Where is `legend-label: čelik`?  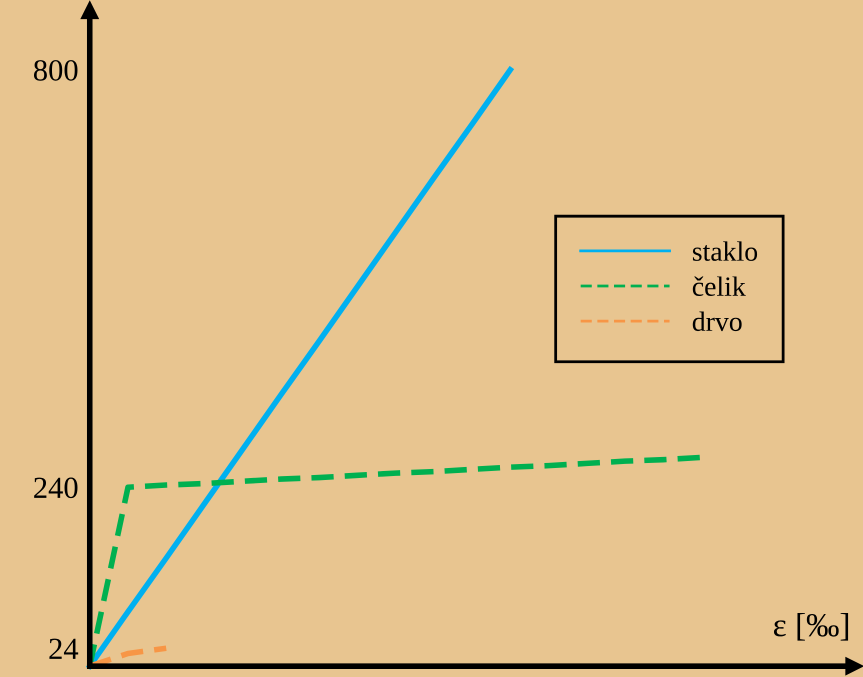 legend-label: čelik is located at coordinates (719, 286).